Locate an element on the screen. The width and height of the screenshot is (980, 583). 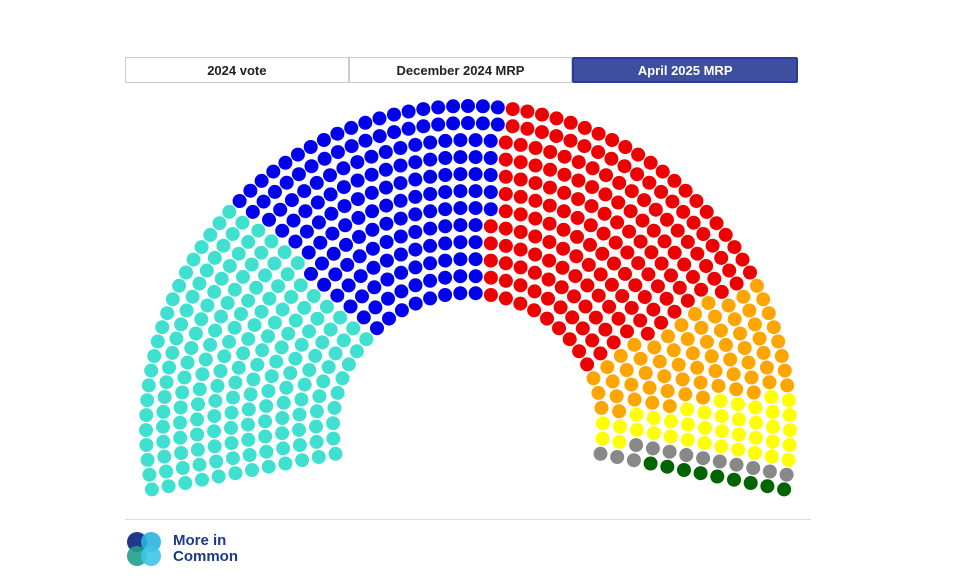
tab: December 2024 MRP is located at coordinates (460, 70).